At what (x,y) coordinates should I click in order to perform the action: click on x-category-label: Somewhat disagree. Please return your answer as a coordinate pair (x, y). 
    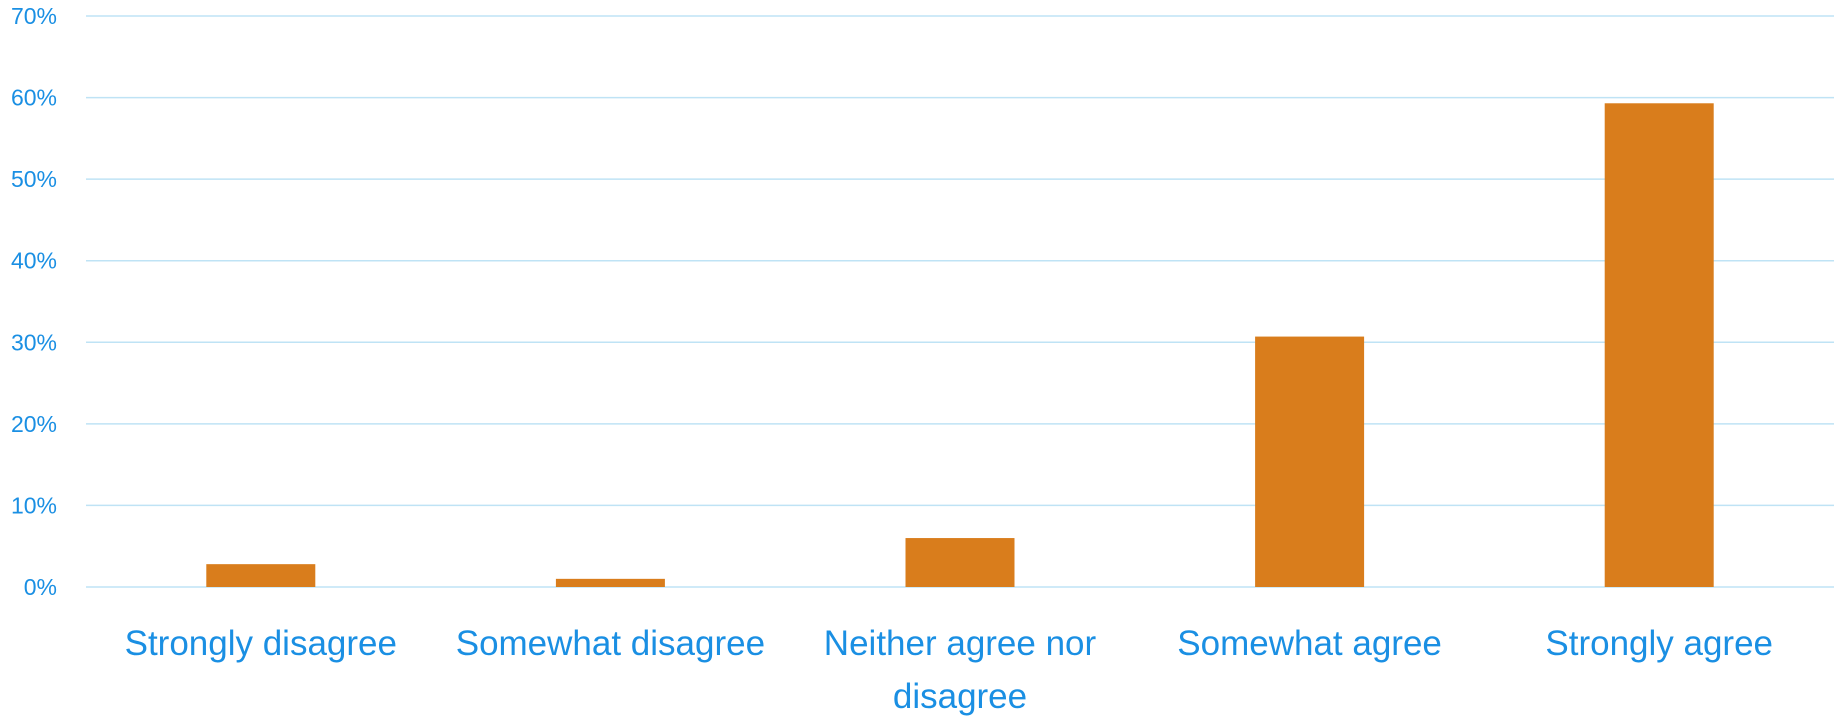
    Looking at the image, I should click on (610, 643).